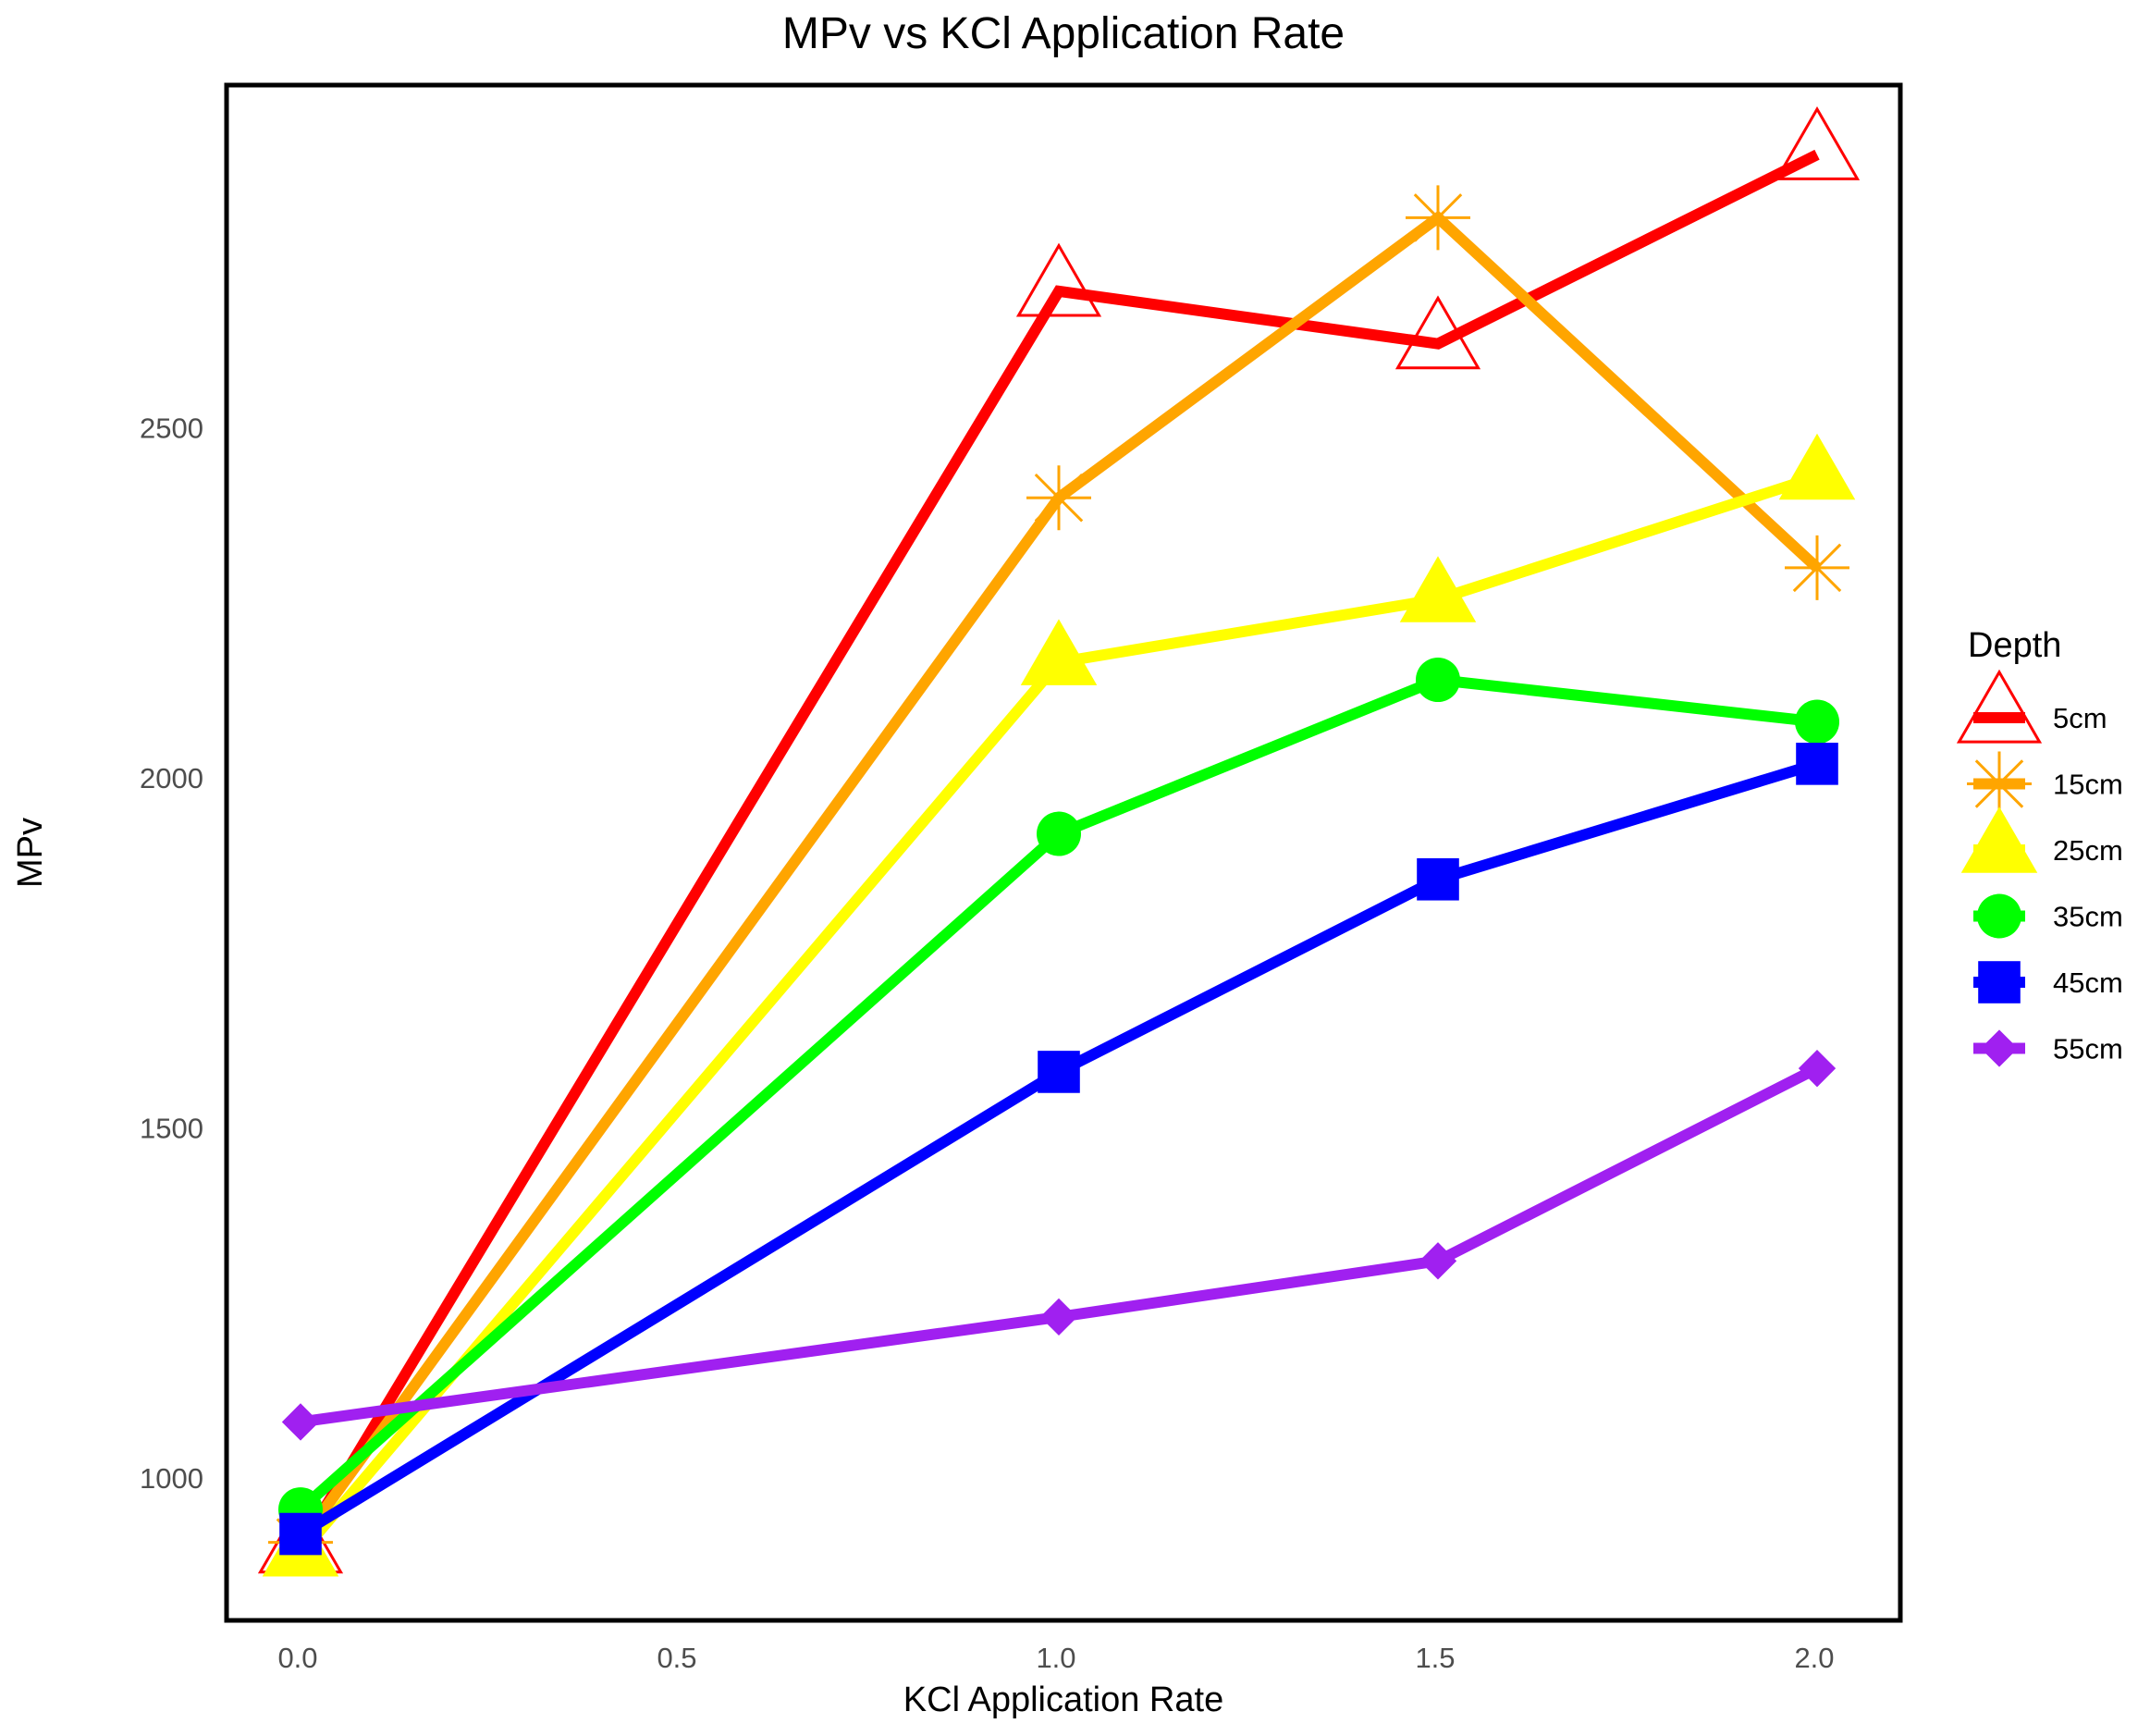 The image size is (2150, 1736). I want to click on x-tick-label: 1.0, so click(1055, 1658).